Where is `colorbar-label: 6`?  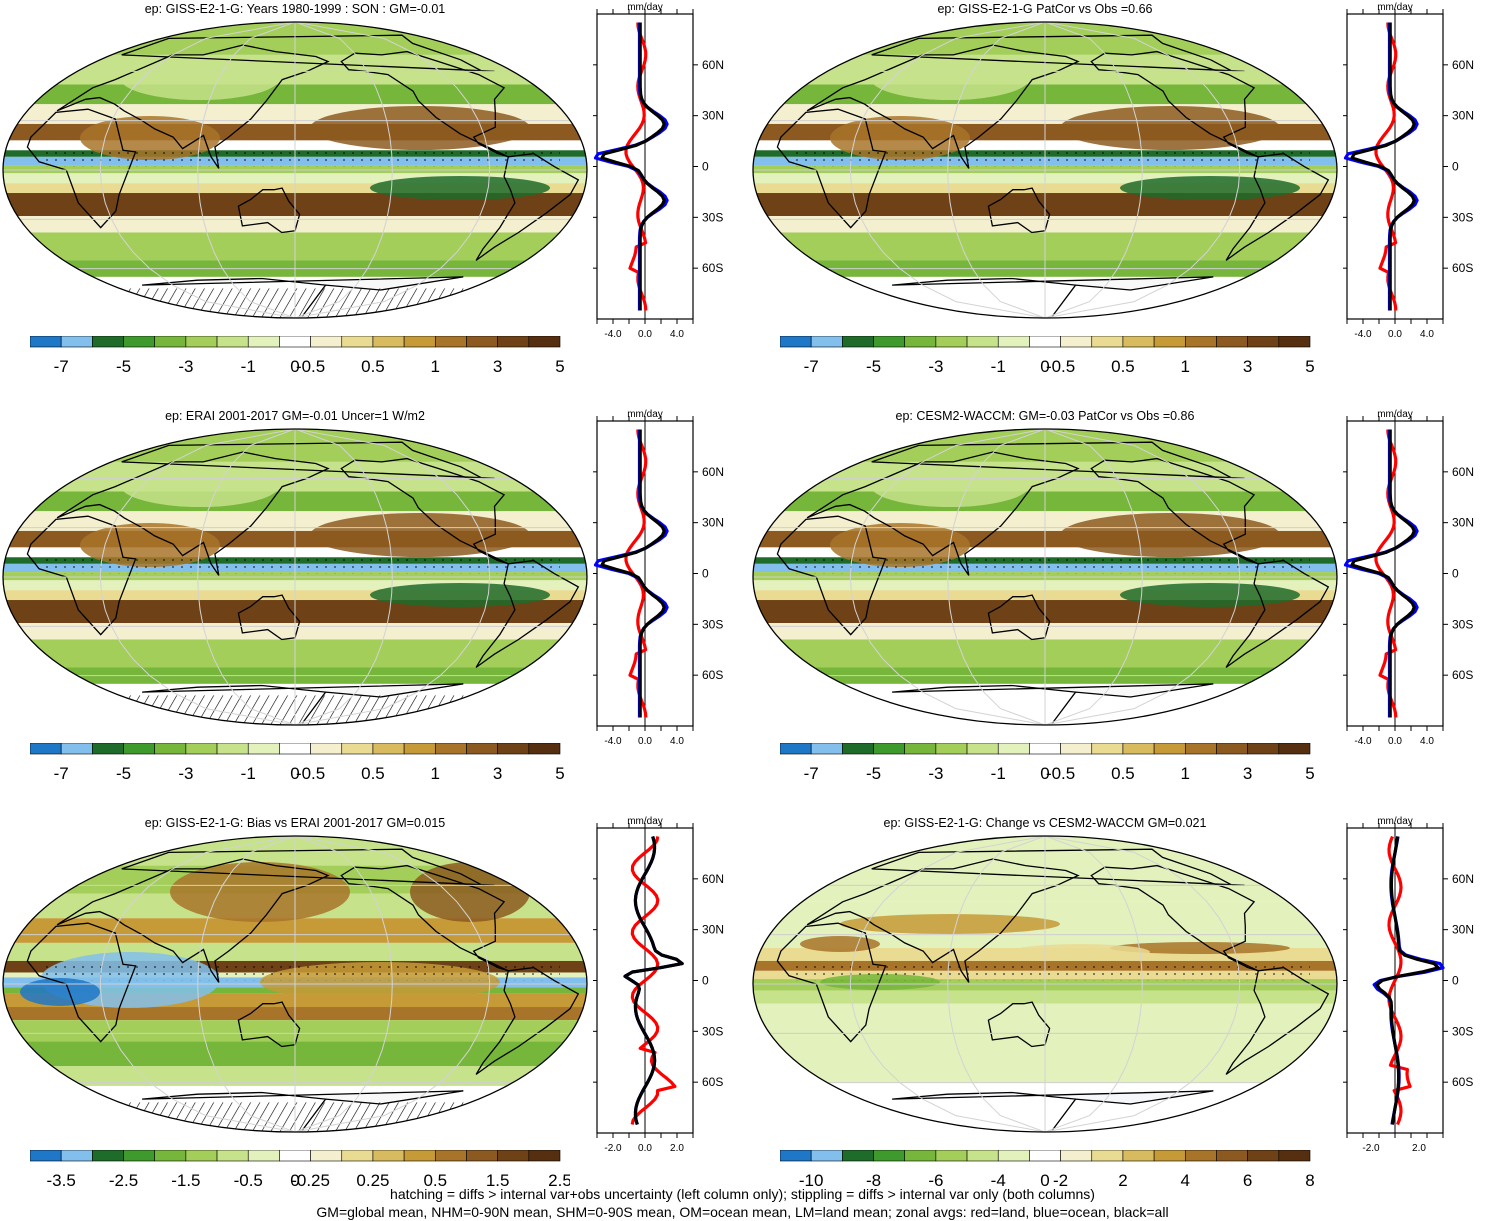 colorbar-label: 6 is located at coordinates (1247, 1180).